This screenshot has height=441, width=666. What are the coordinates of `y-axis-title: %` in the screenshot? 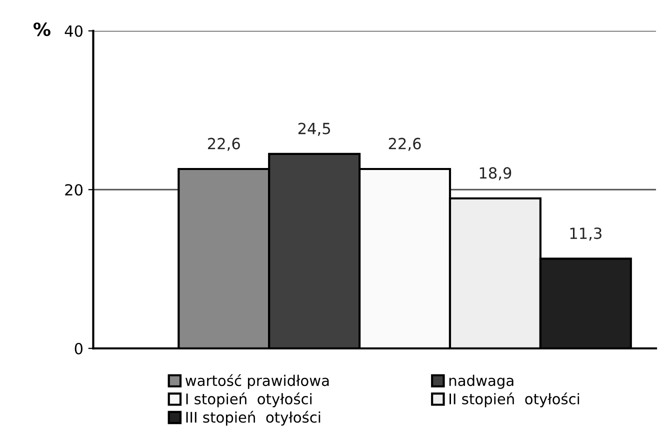 It's located at (42, 29).